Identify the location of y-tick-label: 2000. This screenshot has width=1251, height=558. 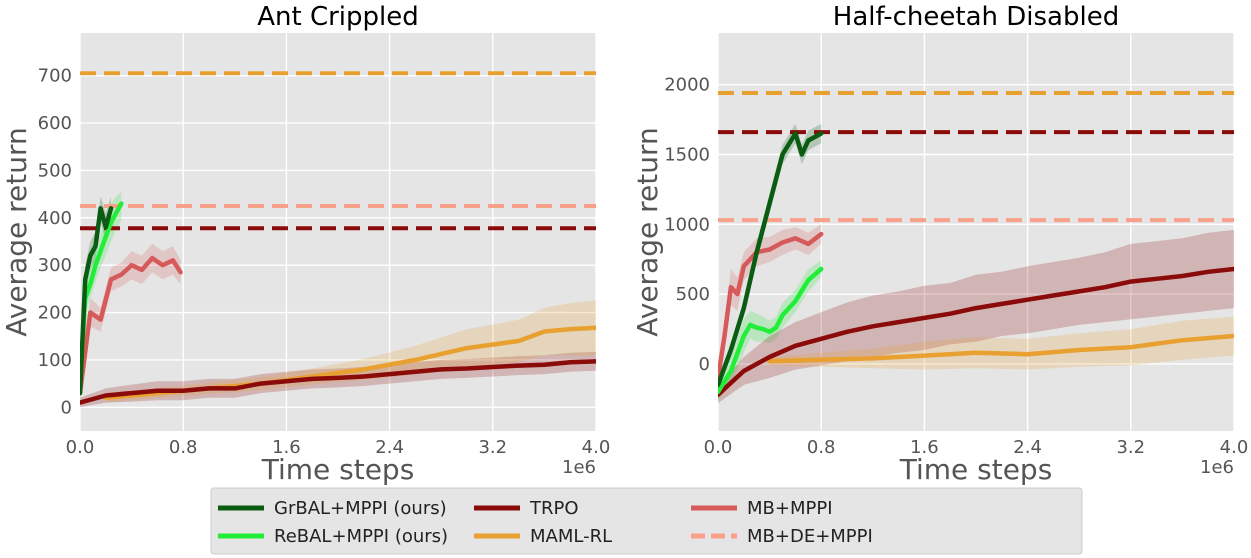
(687, 85).